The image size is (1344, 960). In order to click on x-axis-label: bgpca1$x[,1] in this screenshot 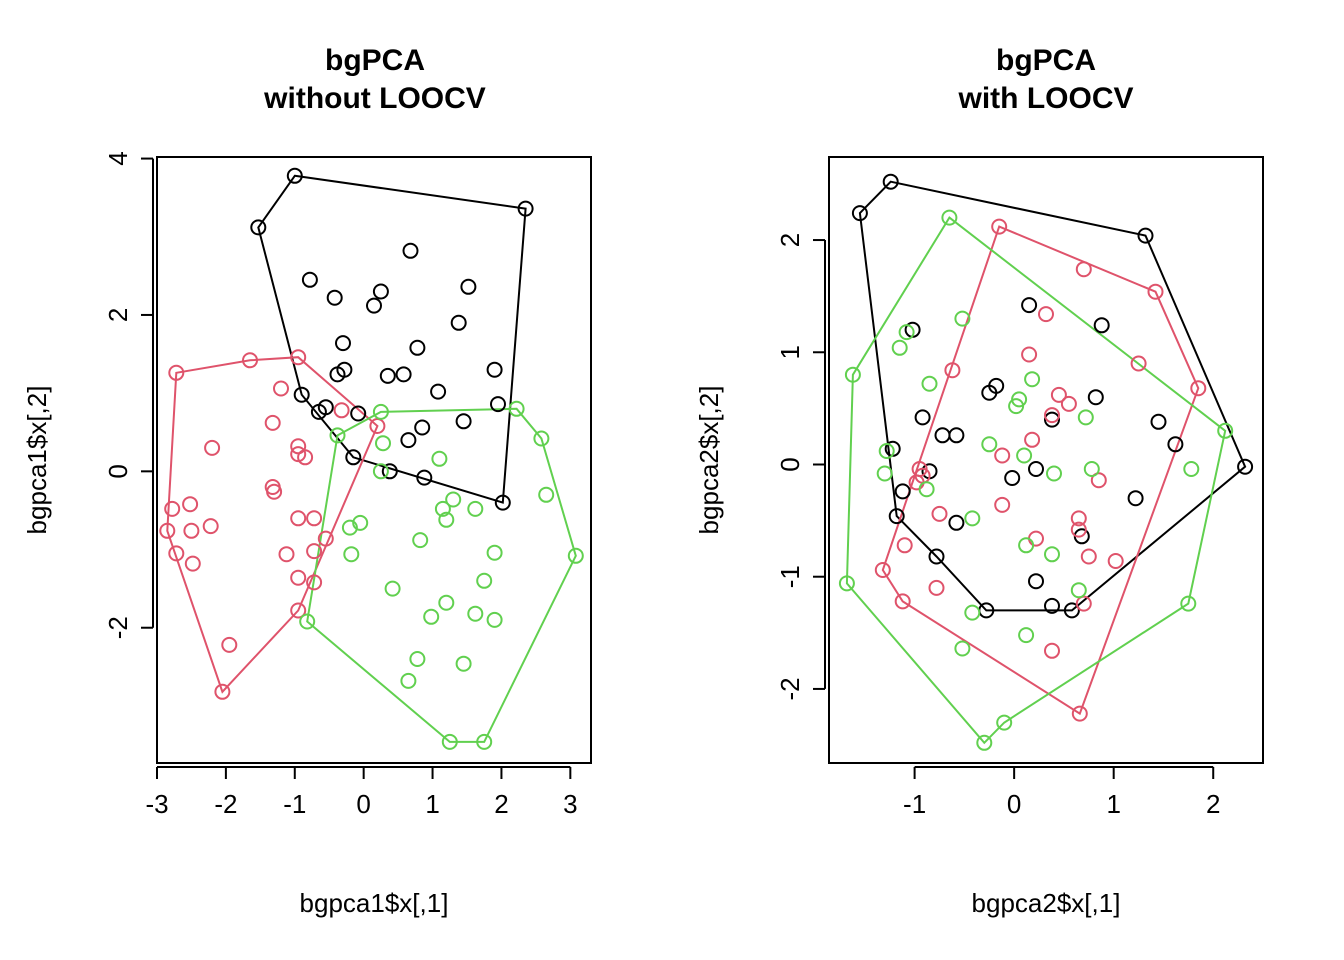, I will do `click(374, 903)`.